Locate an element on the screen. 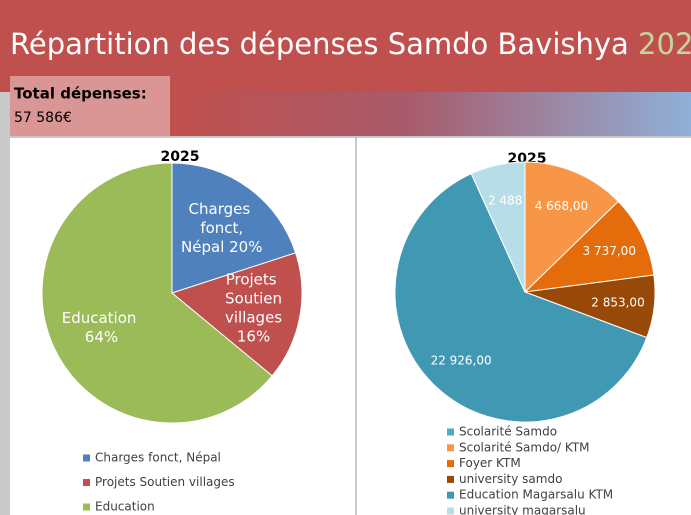 Image resolution: width=691 pixels, height=515 pixels. title-year: 2025 is located at coordinates (664, 44).